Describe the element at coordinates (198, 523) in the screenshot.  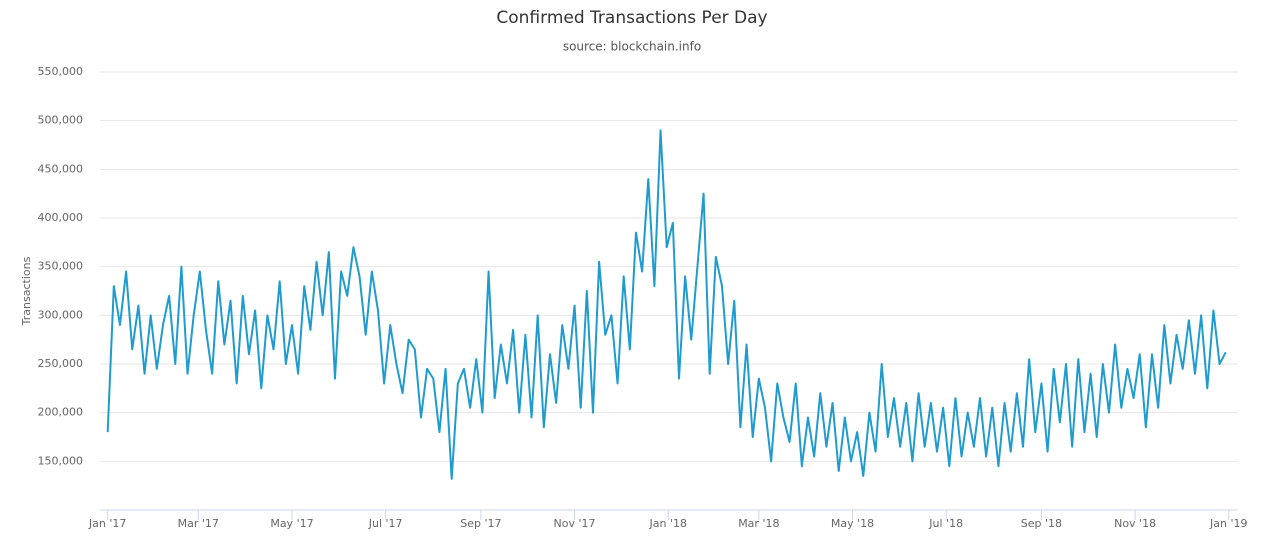
I see `x-tick-label: Mar '17` at that location.